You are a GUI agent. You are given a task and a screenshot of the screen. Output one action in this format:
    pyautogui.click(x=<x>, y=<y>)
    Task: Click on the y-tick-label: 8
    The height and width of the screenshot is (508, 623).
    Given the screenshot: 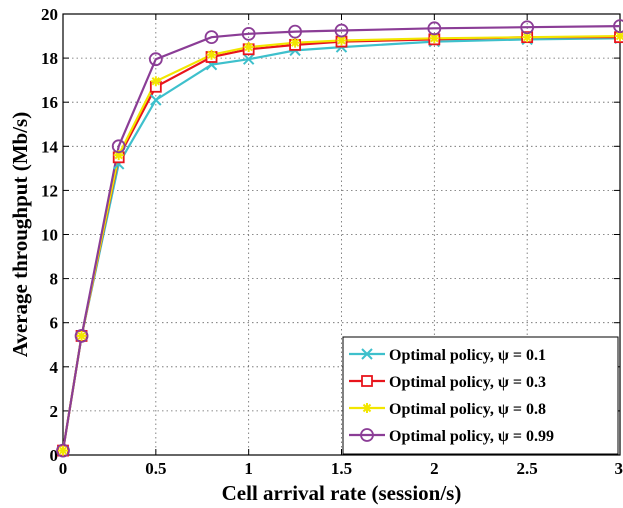 What is the action you would take?
    pyautogui.click(x=54, y=279)
    